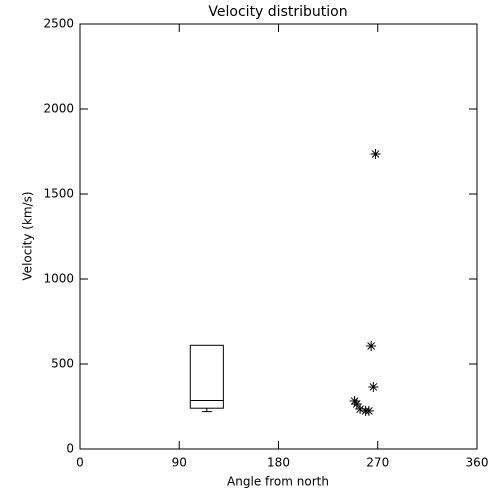  Describe the element at coordinates (58, 194) in the screenshot. I see `y-tick-label: 1500` at that location.